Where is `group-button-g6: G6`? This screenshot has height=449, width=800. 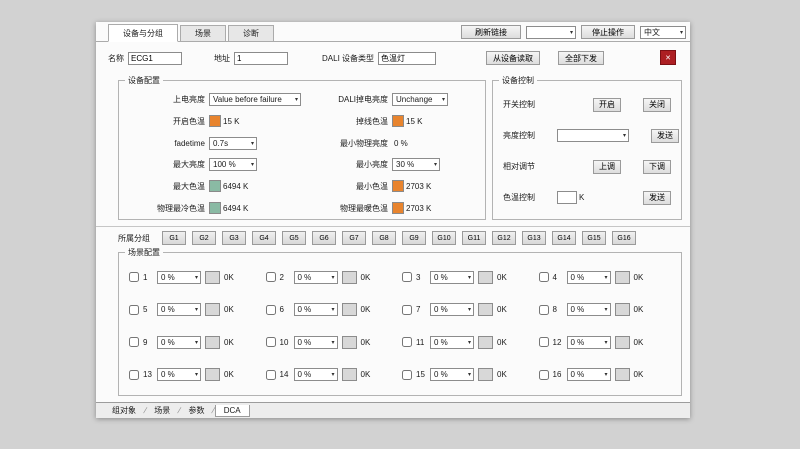 group-button-g6: G6 is located at coordinates (324, 238).